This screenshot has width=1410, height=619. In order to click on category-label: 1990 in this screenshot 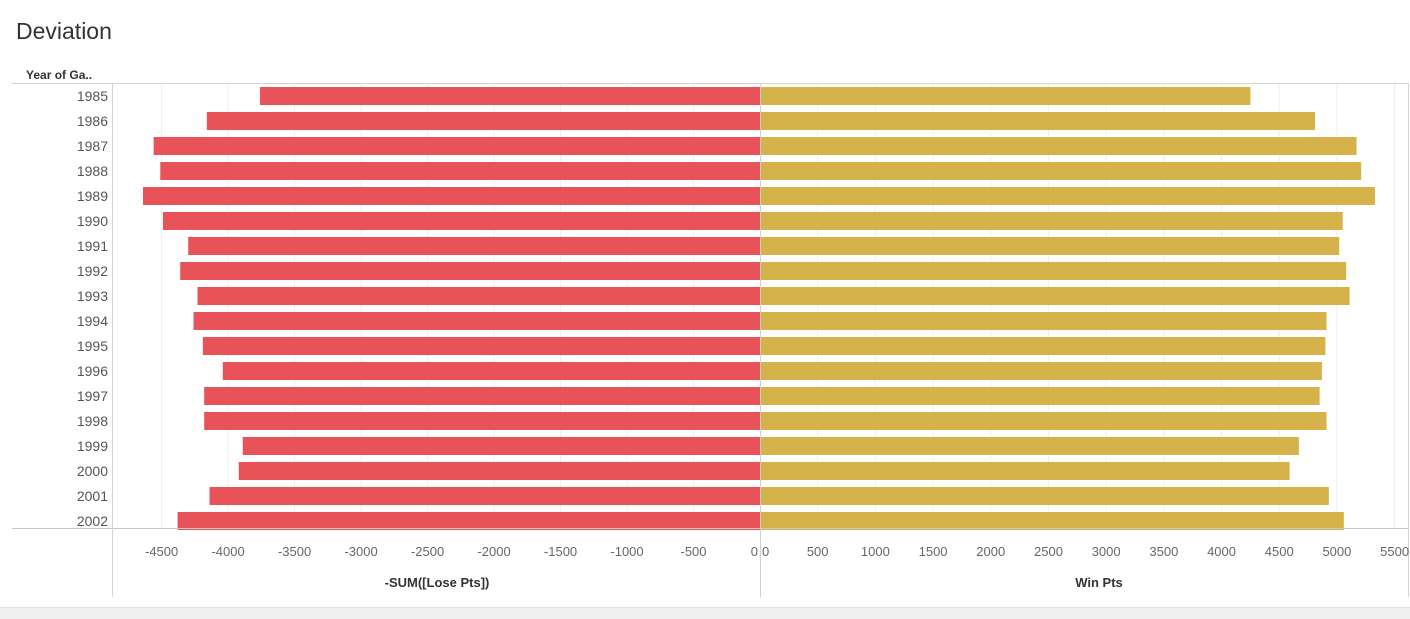, I will do `click(92, 221)`.